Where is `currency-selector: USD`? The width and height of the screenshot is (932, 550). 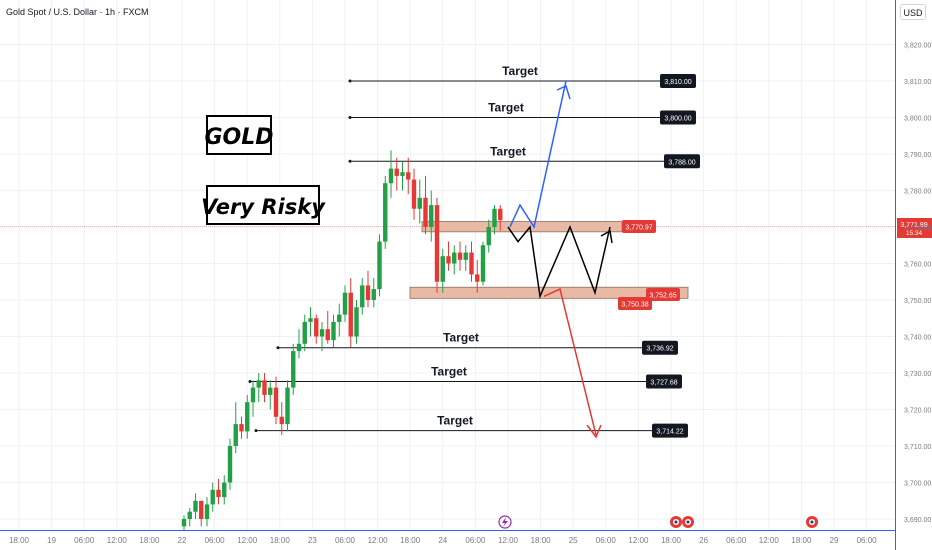 currency-selector: USD is located at coordinates (913, 12).